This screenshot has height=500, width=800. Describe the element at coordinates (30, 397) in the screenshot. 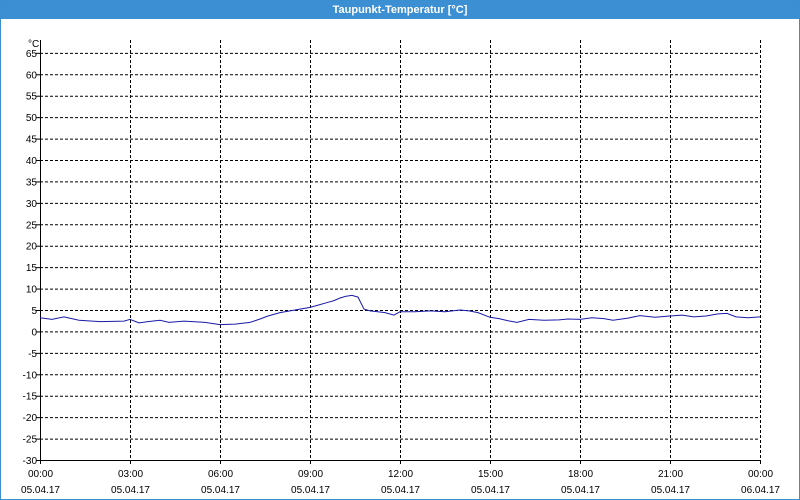

I see `y-tick-label: -15` at that location.